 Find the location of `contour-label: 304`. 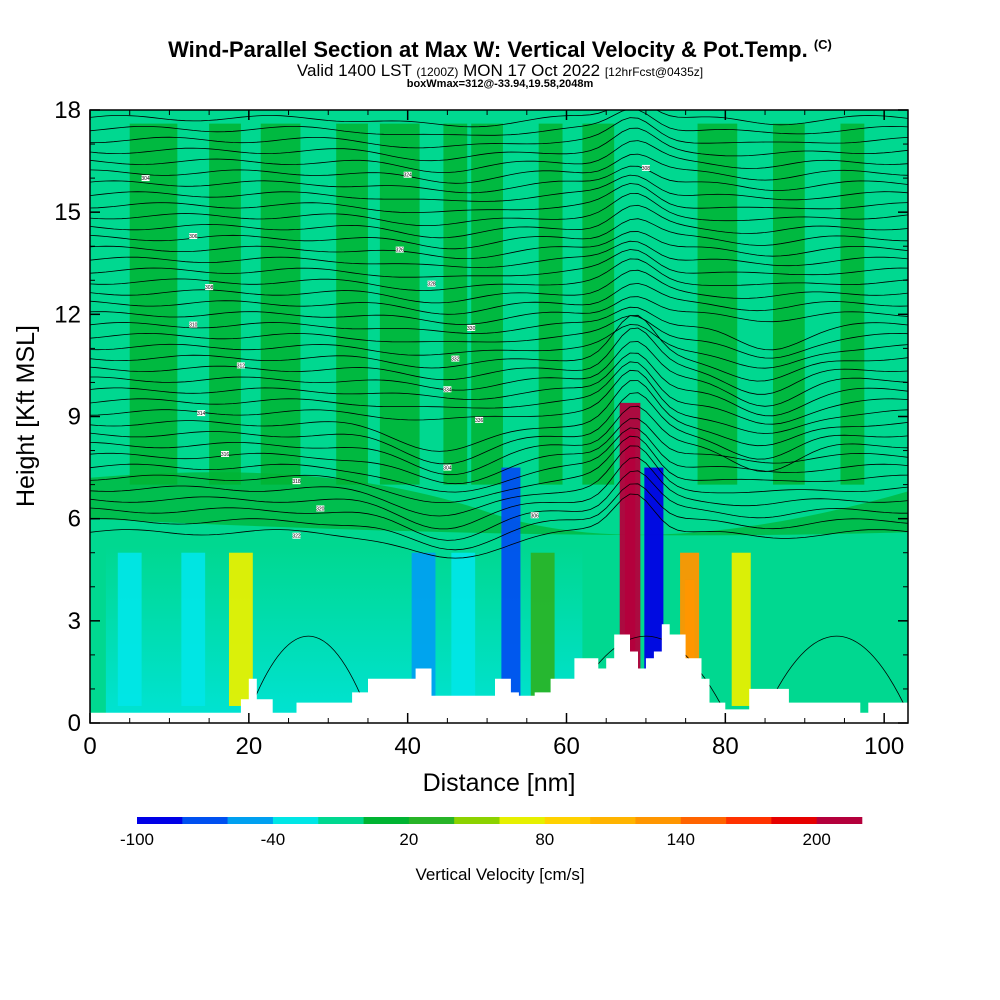

contour-label: 304 is located at coordinates (447, 468).